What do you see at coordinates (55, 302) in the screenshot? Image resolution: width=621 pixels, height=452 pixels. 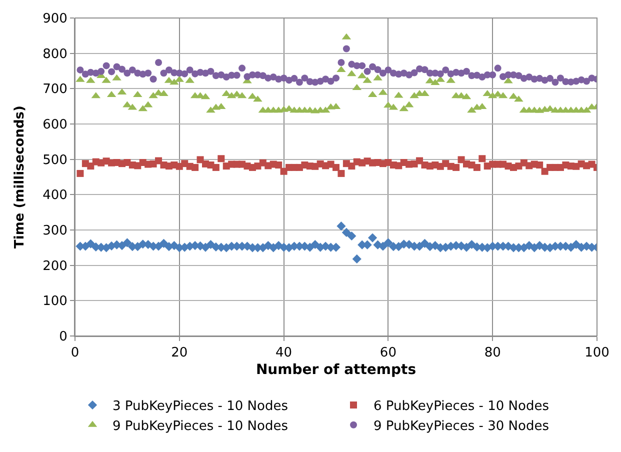 I see `y-tick-label: 100` at bounding box center [55, 302].